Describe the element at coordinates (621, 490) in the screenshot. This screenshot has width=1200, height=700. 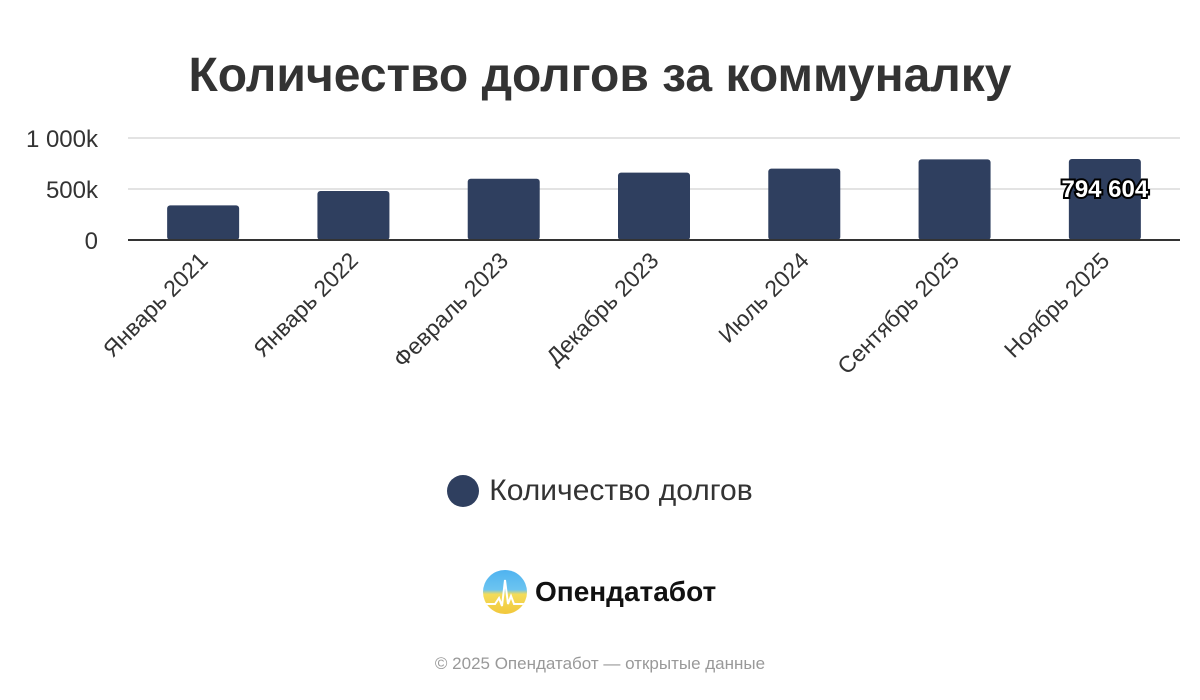
I see `legend-label: Количество долгов` at that location.